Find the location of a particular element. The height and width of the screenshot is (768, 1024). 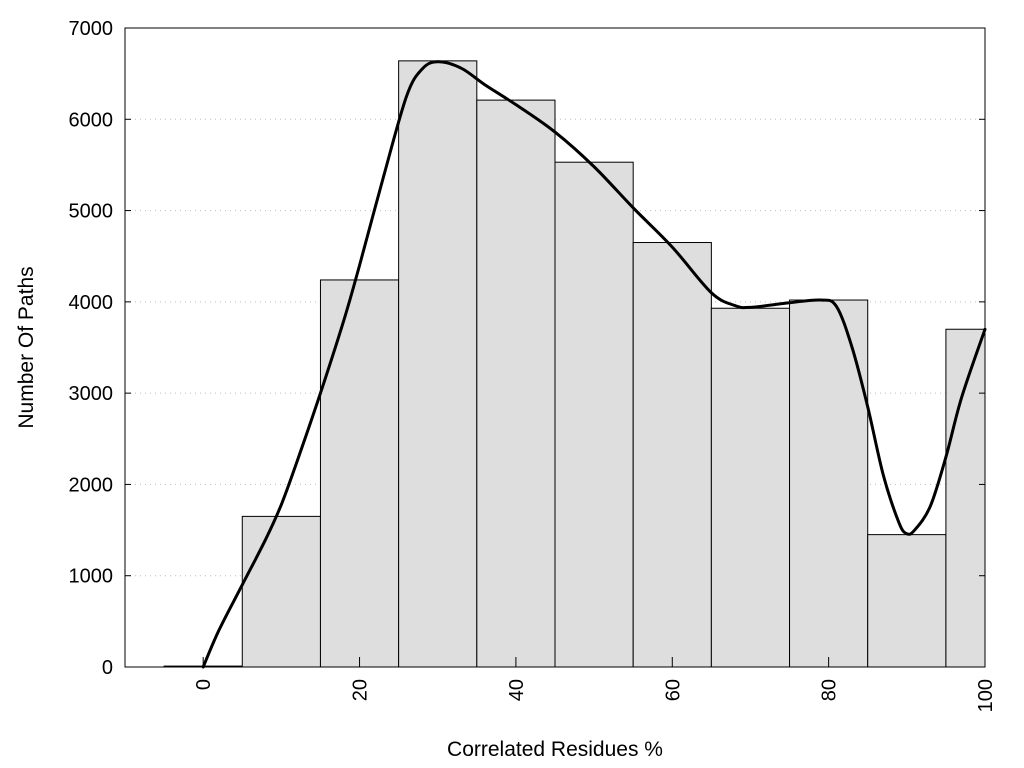

y-tick-label: 3000 is located at coordinates (91, 394).